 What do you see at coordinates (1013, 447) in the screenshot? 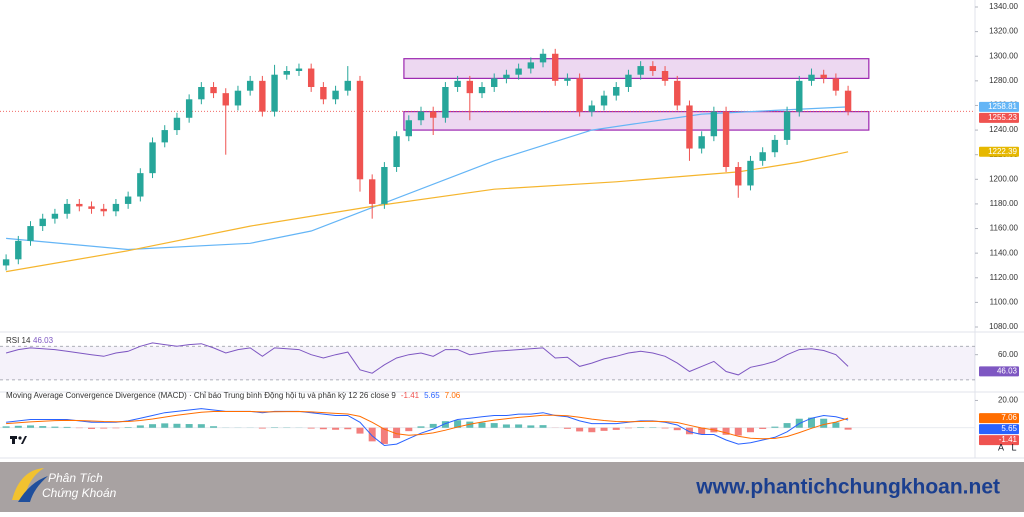
I see `scale-control: L` at bounding box center [1013, 447].